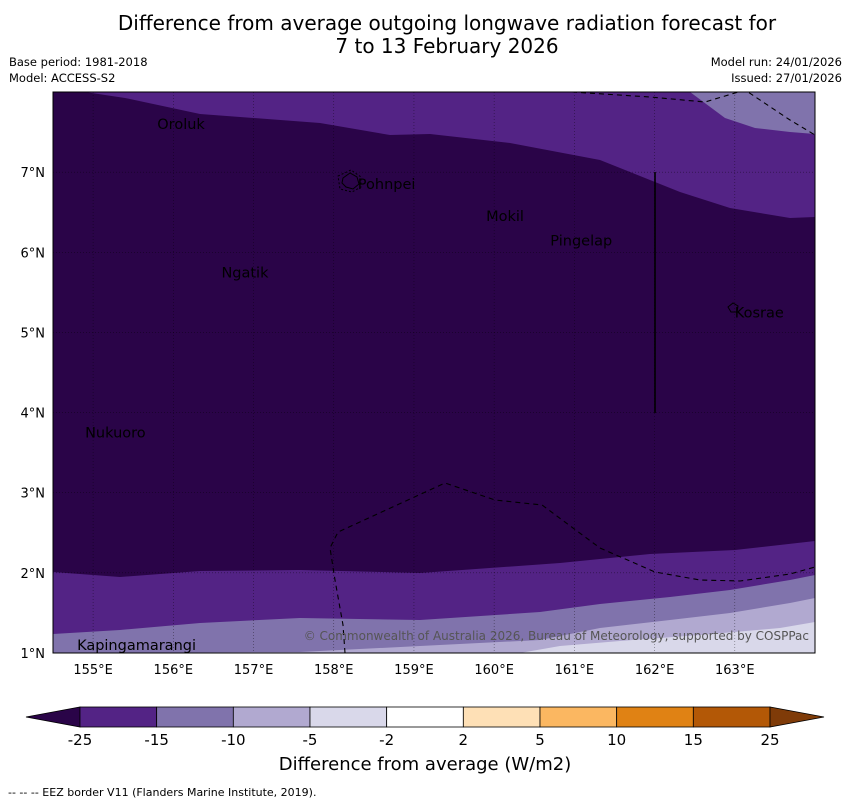 The height and width of the screenshot is (804, 850). Describe the element at coordinates (735, 670) in the screenshot. I see `lon-tick-label: 163°E` at that location.